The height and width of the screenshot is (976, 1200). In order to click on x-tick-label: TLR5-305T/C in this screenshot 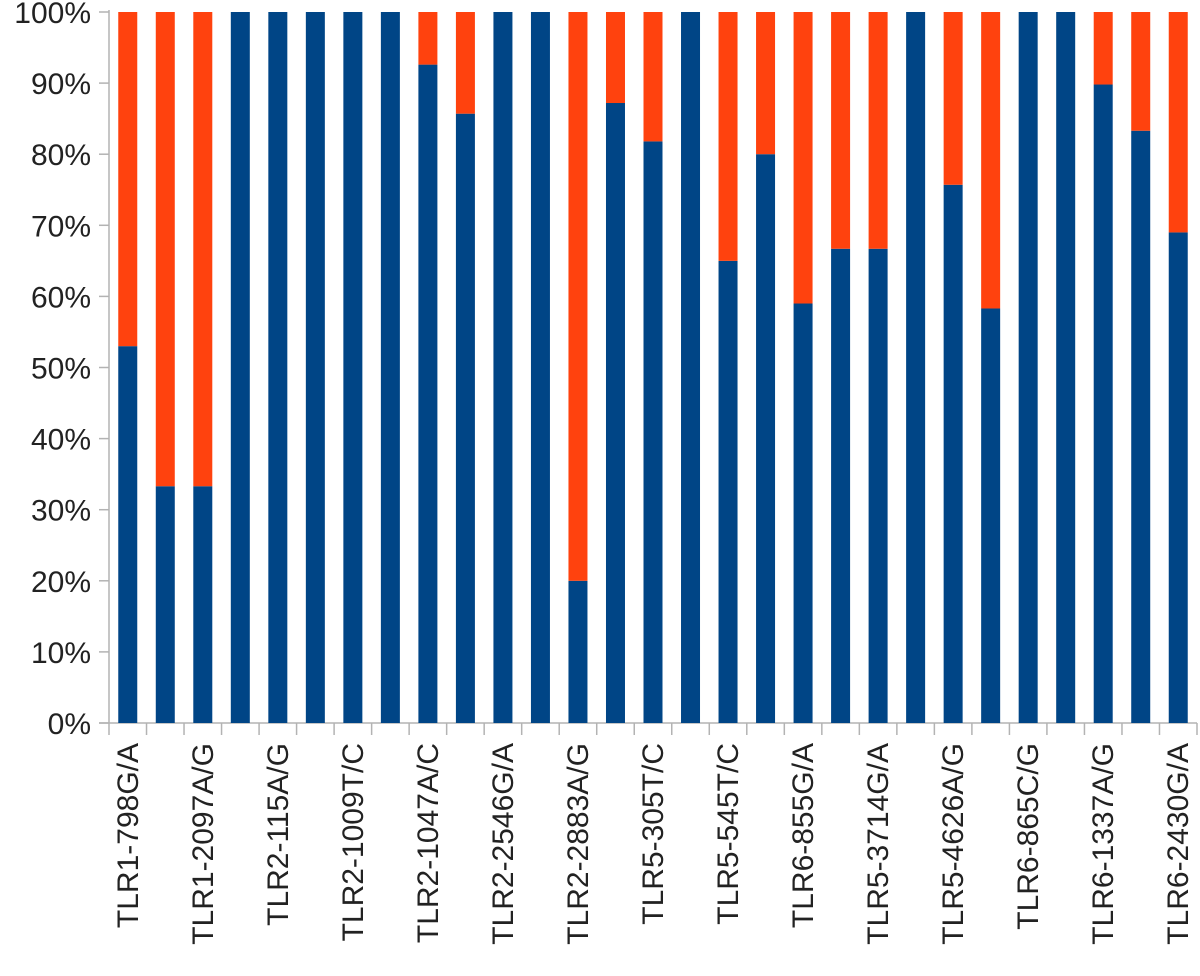, I will do `click(653, 834)`.